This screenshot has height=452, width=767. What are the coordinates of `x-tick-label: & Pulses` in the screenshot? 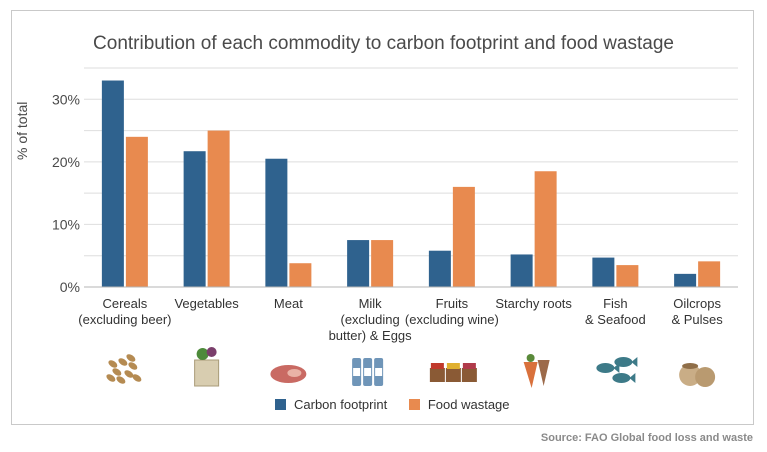 It's located at (697, 319).